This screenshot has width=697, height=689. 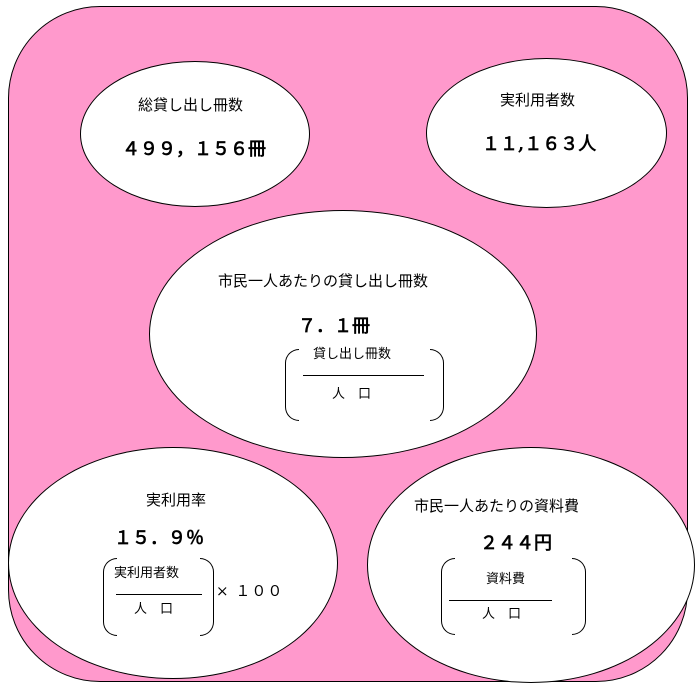 What do you see at coordinates (195, 134) in the screenshot?
I see `total-loans-oval` at bounding box center [195, 134].